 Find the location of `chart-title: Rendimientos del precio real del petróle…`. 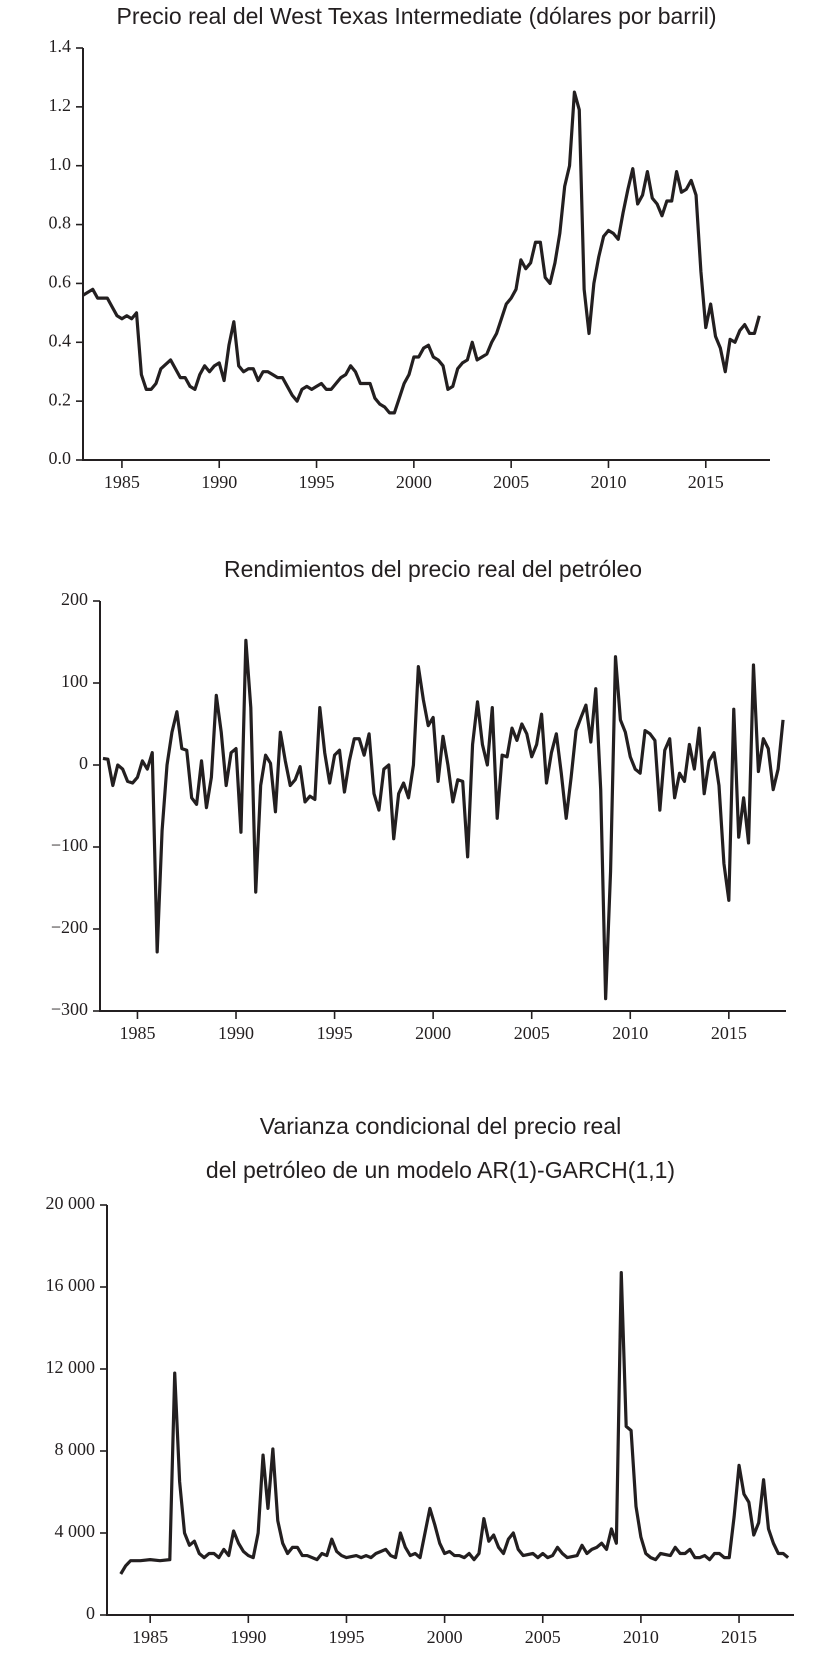

chart-title: Rendimientos del precio real del petróle… is located at coordinates (433, 569).